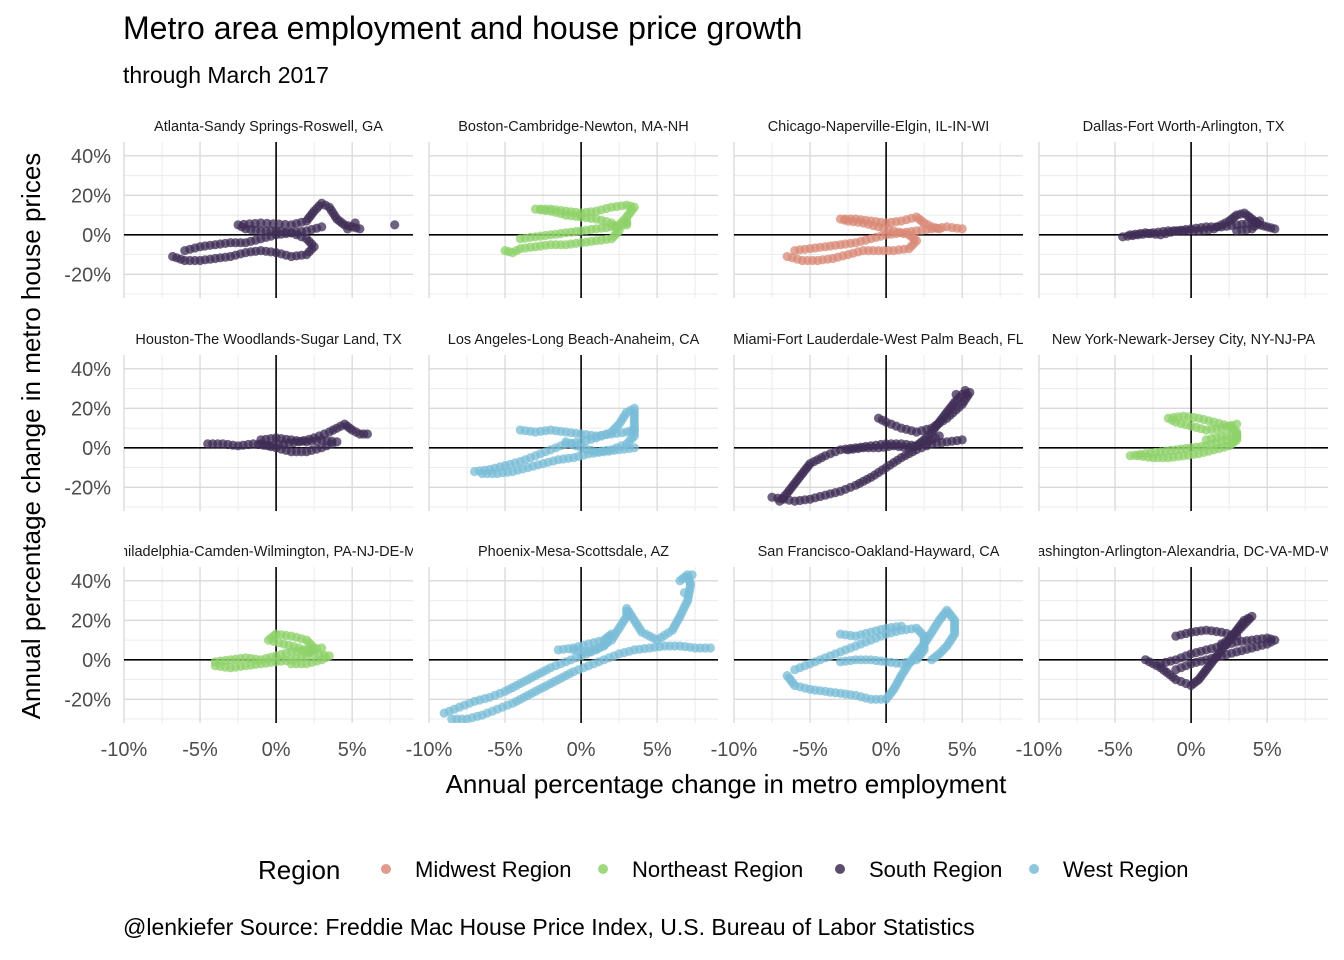  Describe the element at coordinates (1184, 127) in the screenshot. I see `facet-label: Dallas-Fort Worth-Arlington, TX` at that location.